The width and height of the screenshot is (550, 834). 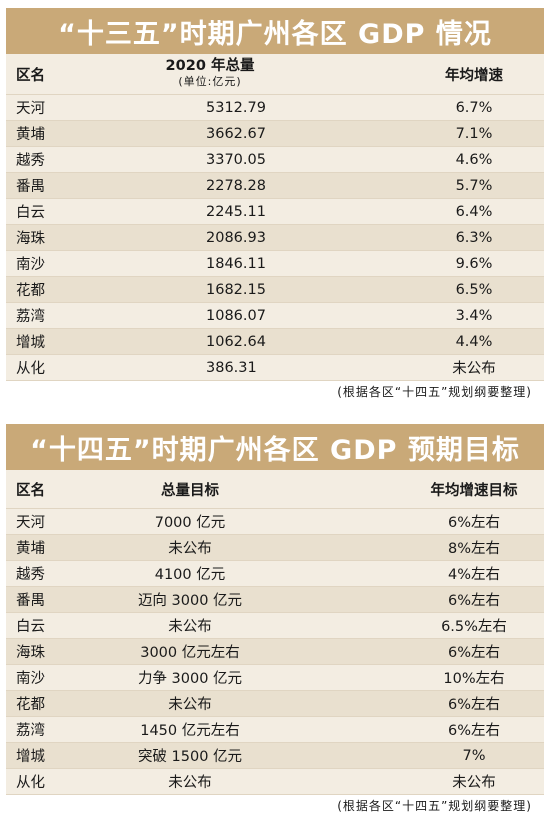 I want to click on table-row: 番禺 2278.28 5.7%, so click(x=275, y=186).